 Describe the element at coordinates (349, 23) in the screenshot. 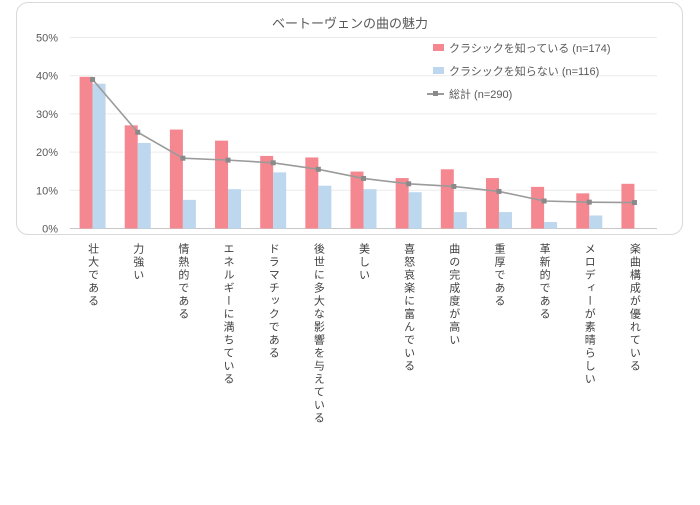

I see `chart-title: ベートーヴェンの曲の魅力` at that location.